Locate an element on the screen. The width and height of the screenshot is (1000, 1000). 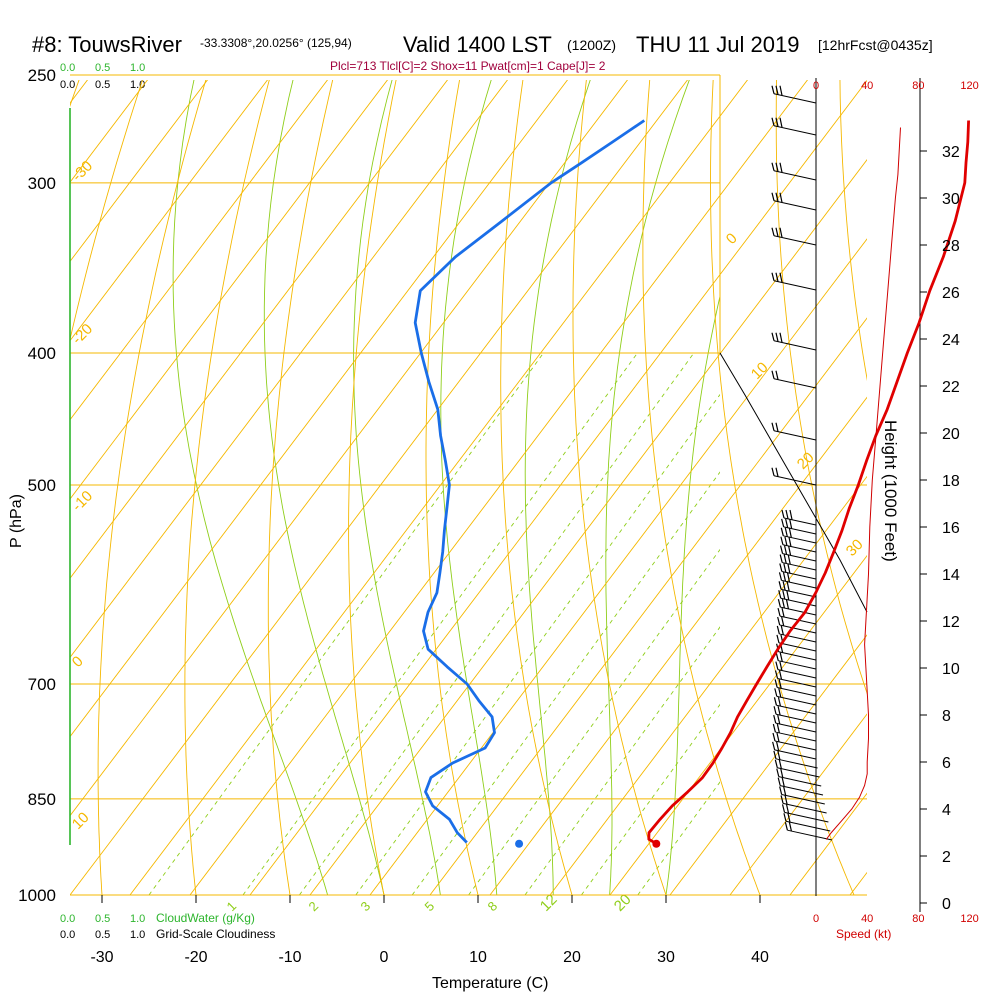
dry-adiabat-label: 20 is located at coordinates (806, 461).